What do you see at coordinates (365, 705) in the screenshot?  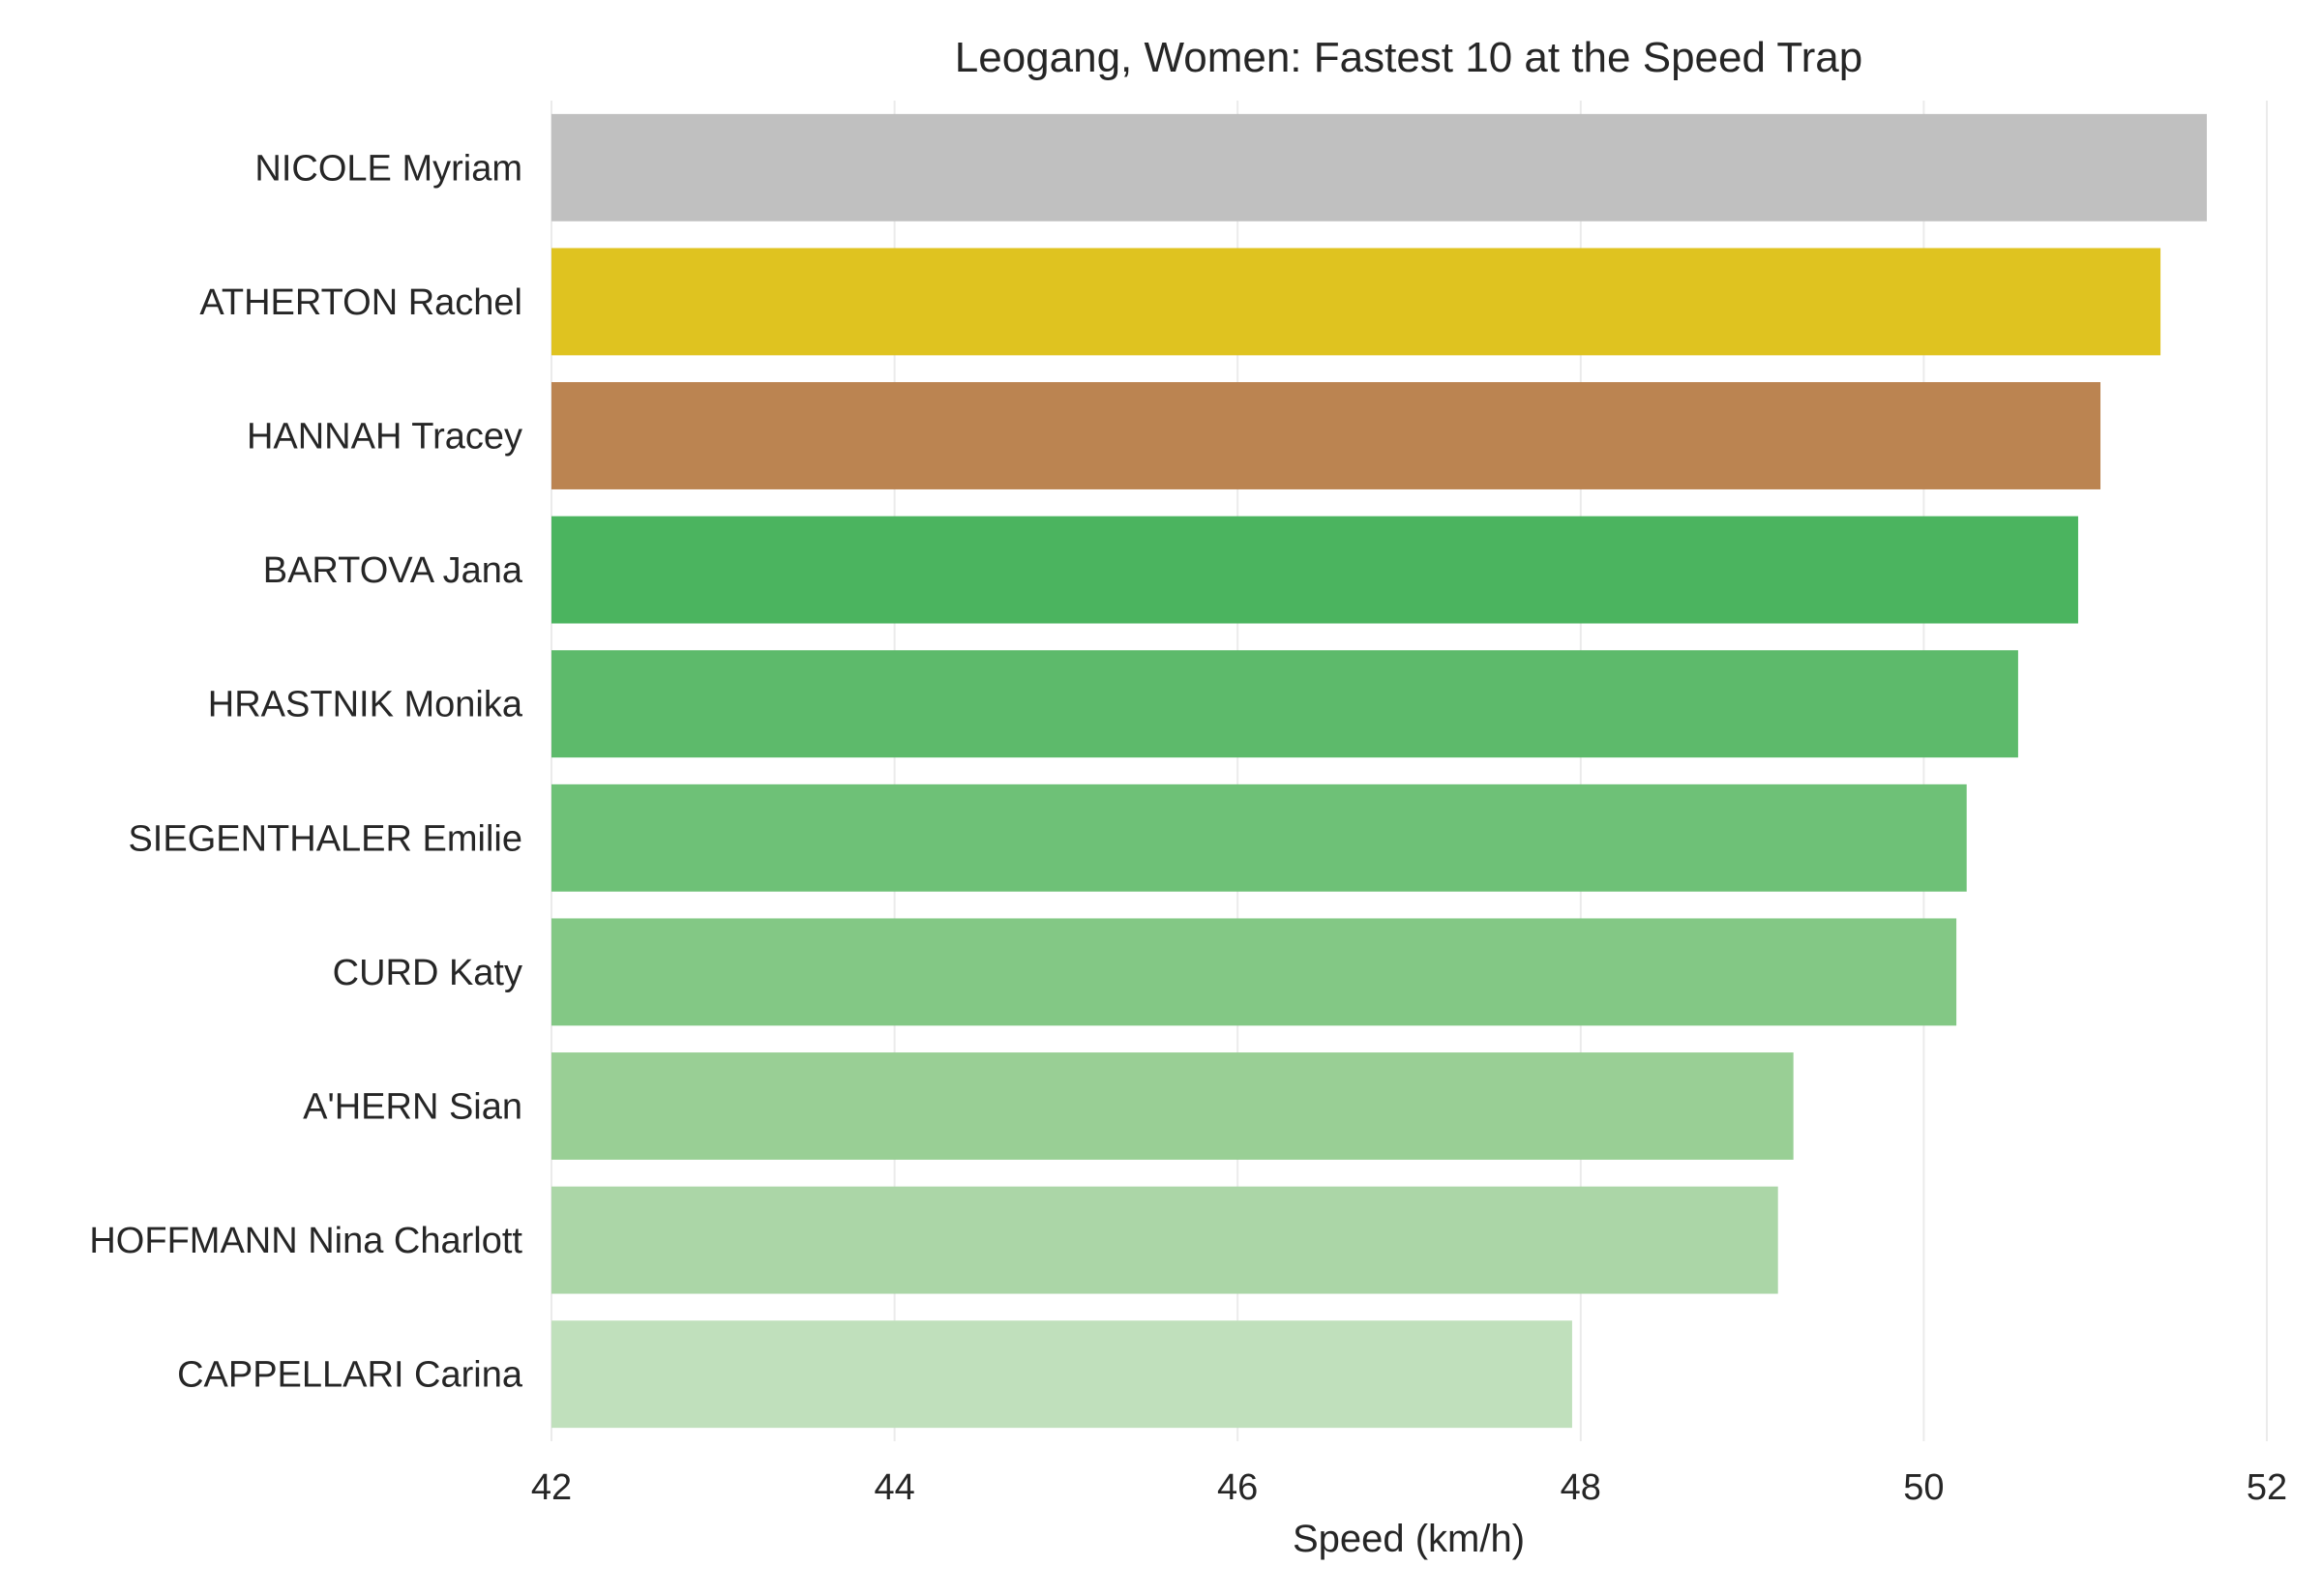 I see `category-label: HRASTNIK Monika` at bounding box center [365, 705].